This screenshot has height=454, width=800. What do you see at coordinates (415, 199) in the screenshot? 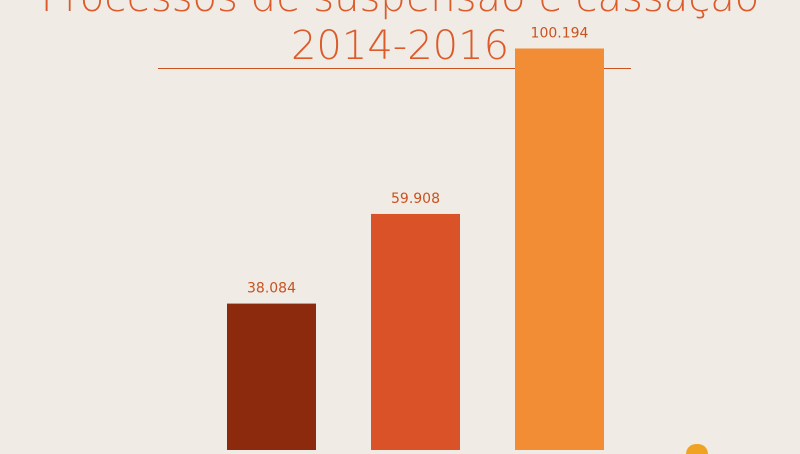
I see `bar-2-value-label: 59.908` at bounding box center [415, 199].